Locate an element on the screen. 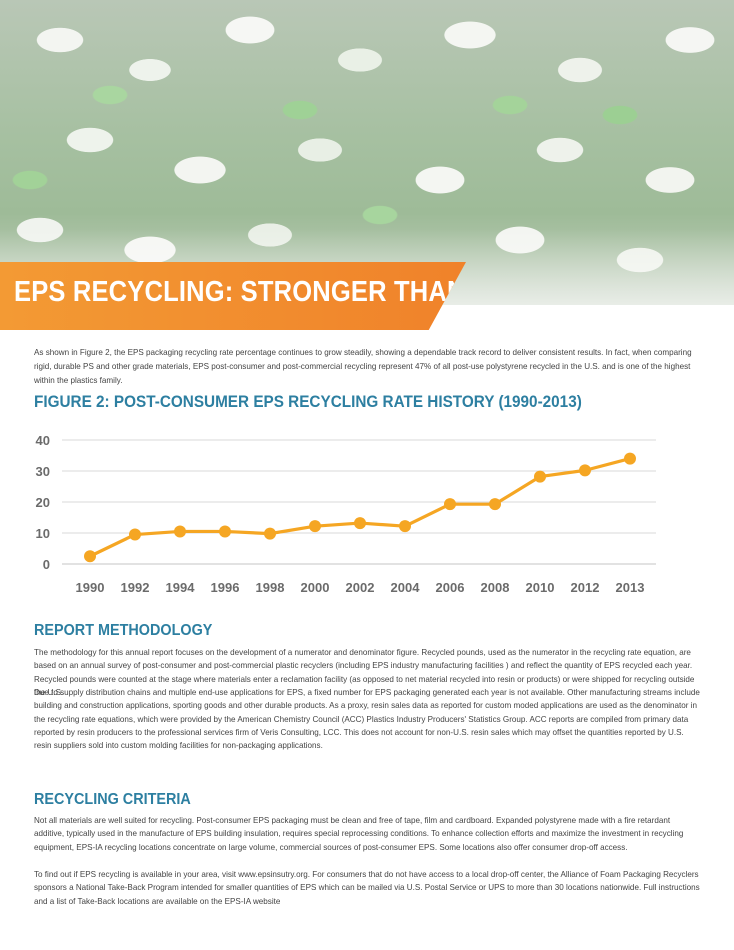 The image size is (734, 950). y-tick-label: 0 is located at coordinates (46, 564).